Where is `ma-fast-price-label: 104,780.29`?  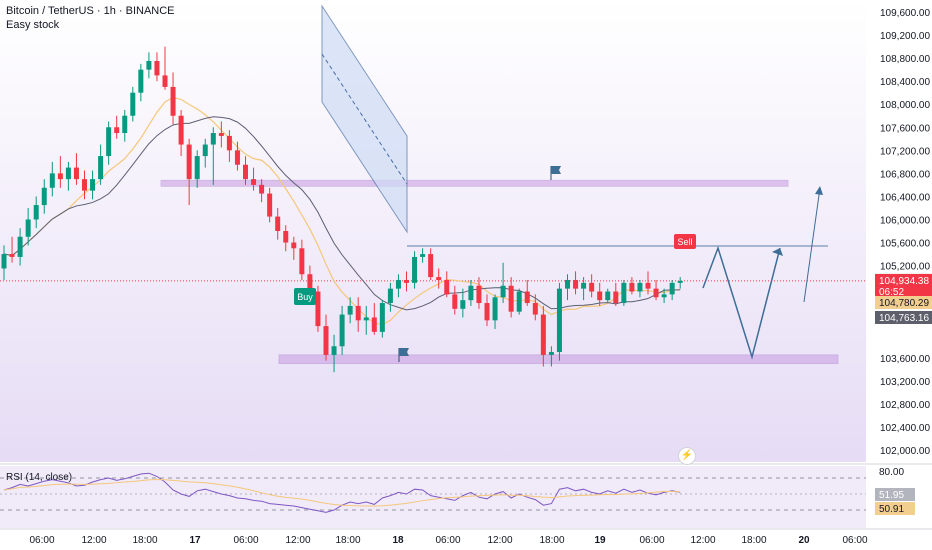 ma-fast-price-label: 104,780.29 is located at coordinates (904, 303).